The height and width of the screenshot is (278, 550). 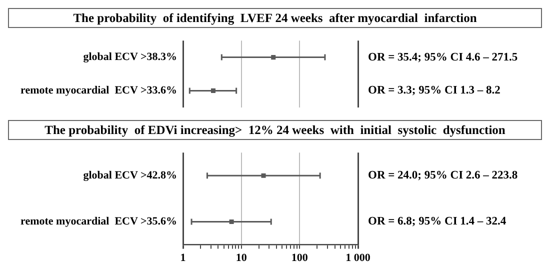 I want to click on y-tick-label: remote myocardial ECV >35.6%, so click(x=98, y=222).